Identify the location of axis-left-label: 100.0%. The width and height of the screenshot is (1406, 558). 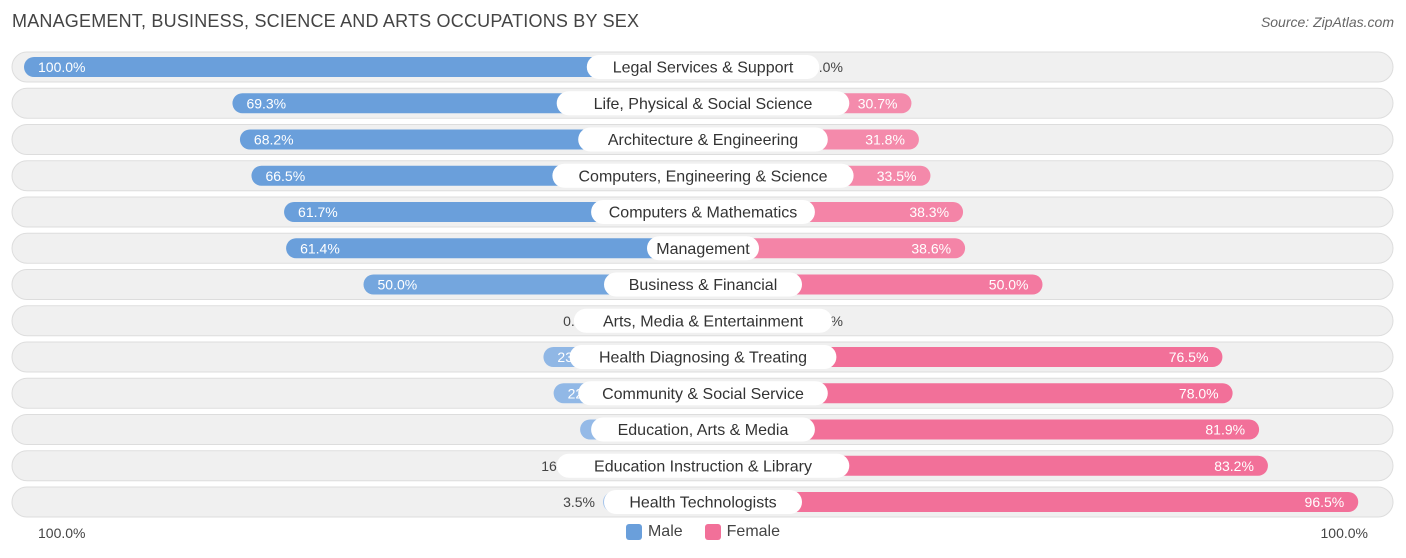
(62, 533).